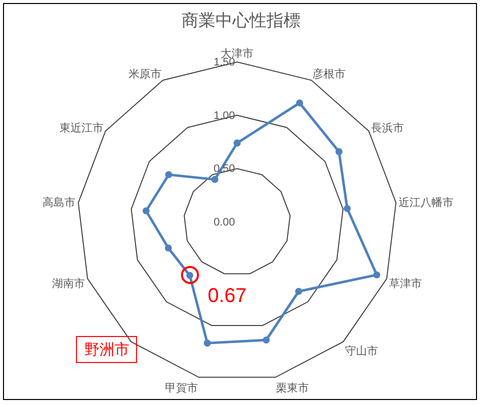 This screenshot has width=482, height=405. What do you see at coordinates (241, 20) in the screenshot?
I see `chart-title: 商業中心性指標` at bounding box center [241, 20].